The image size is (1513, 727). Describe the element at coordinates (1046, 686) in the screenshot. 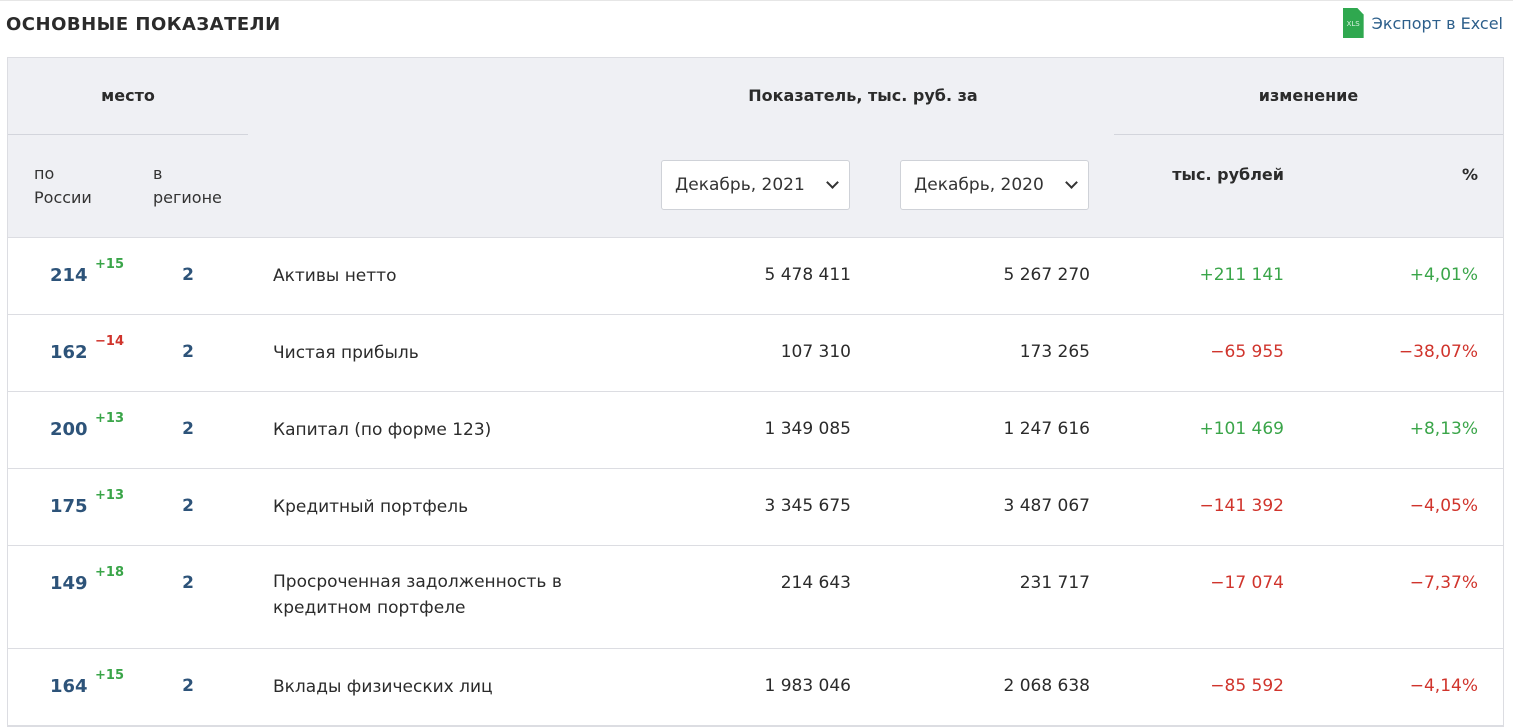

I see `value-period2: 2 068 638` at that location.